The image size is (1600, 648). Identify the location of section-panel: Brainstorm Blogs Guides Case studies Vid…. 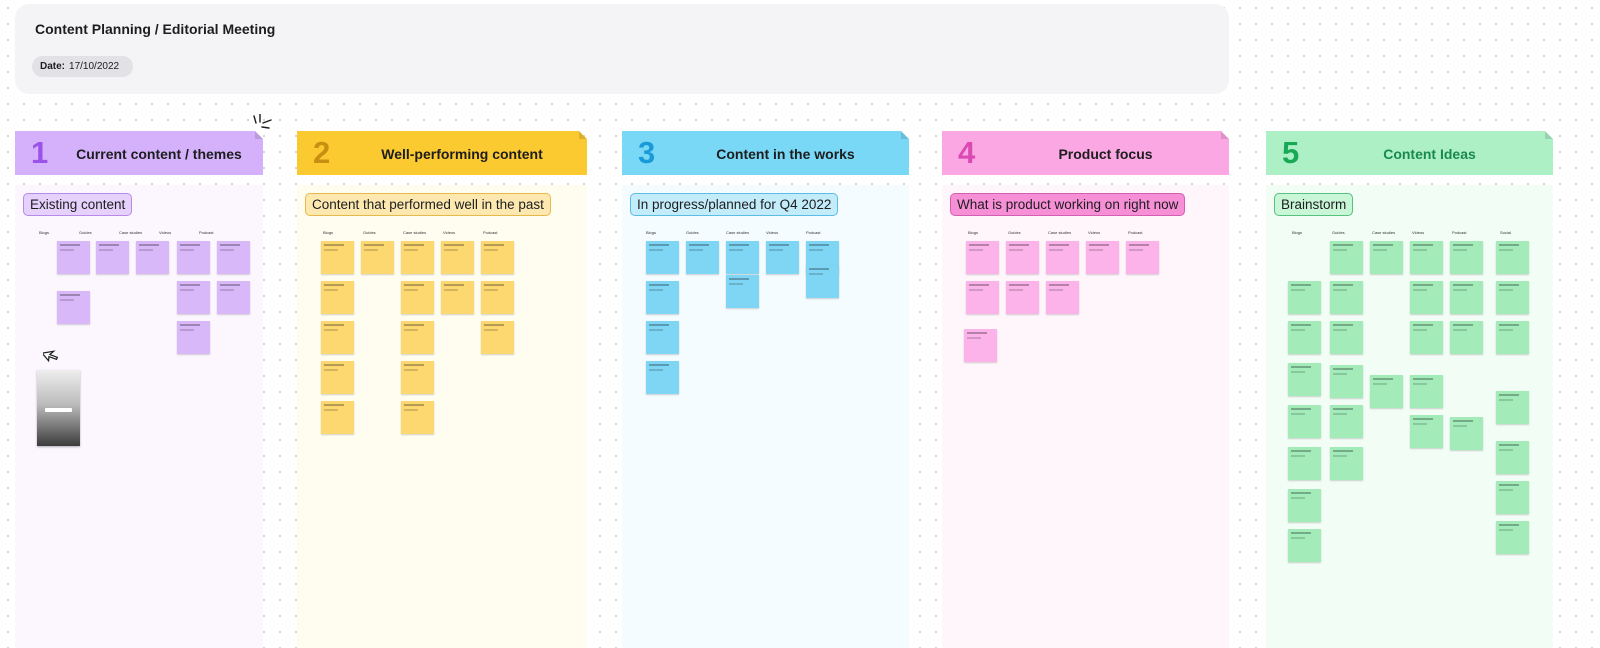
(1409, 416).